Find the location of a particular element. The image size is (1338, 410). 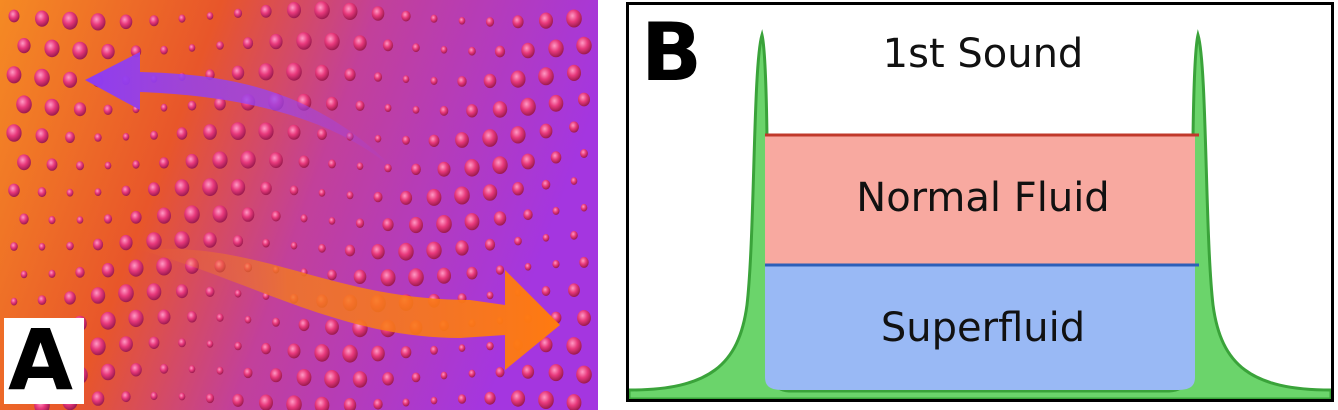

panel-a-letter: A is located at coordinates (41, 360).